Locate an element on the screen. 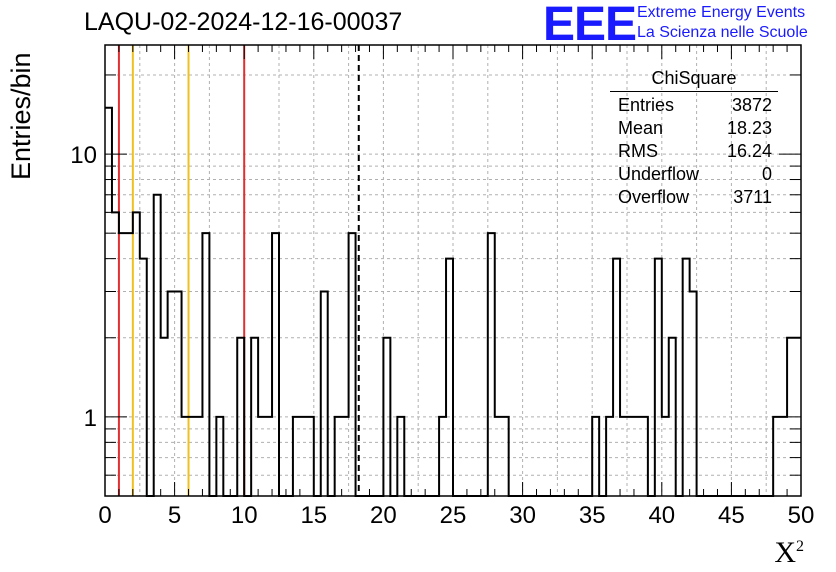  stats-row-underflow: Underflow 0 is located at coordinates (694, 174).